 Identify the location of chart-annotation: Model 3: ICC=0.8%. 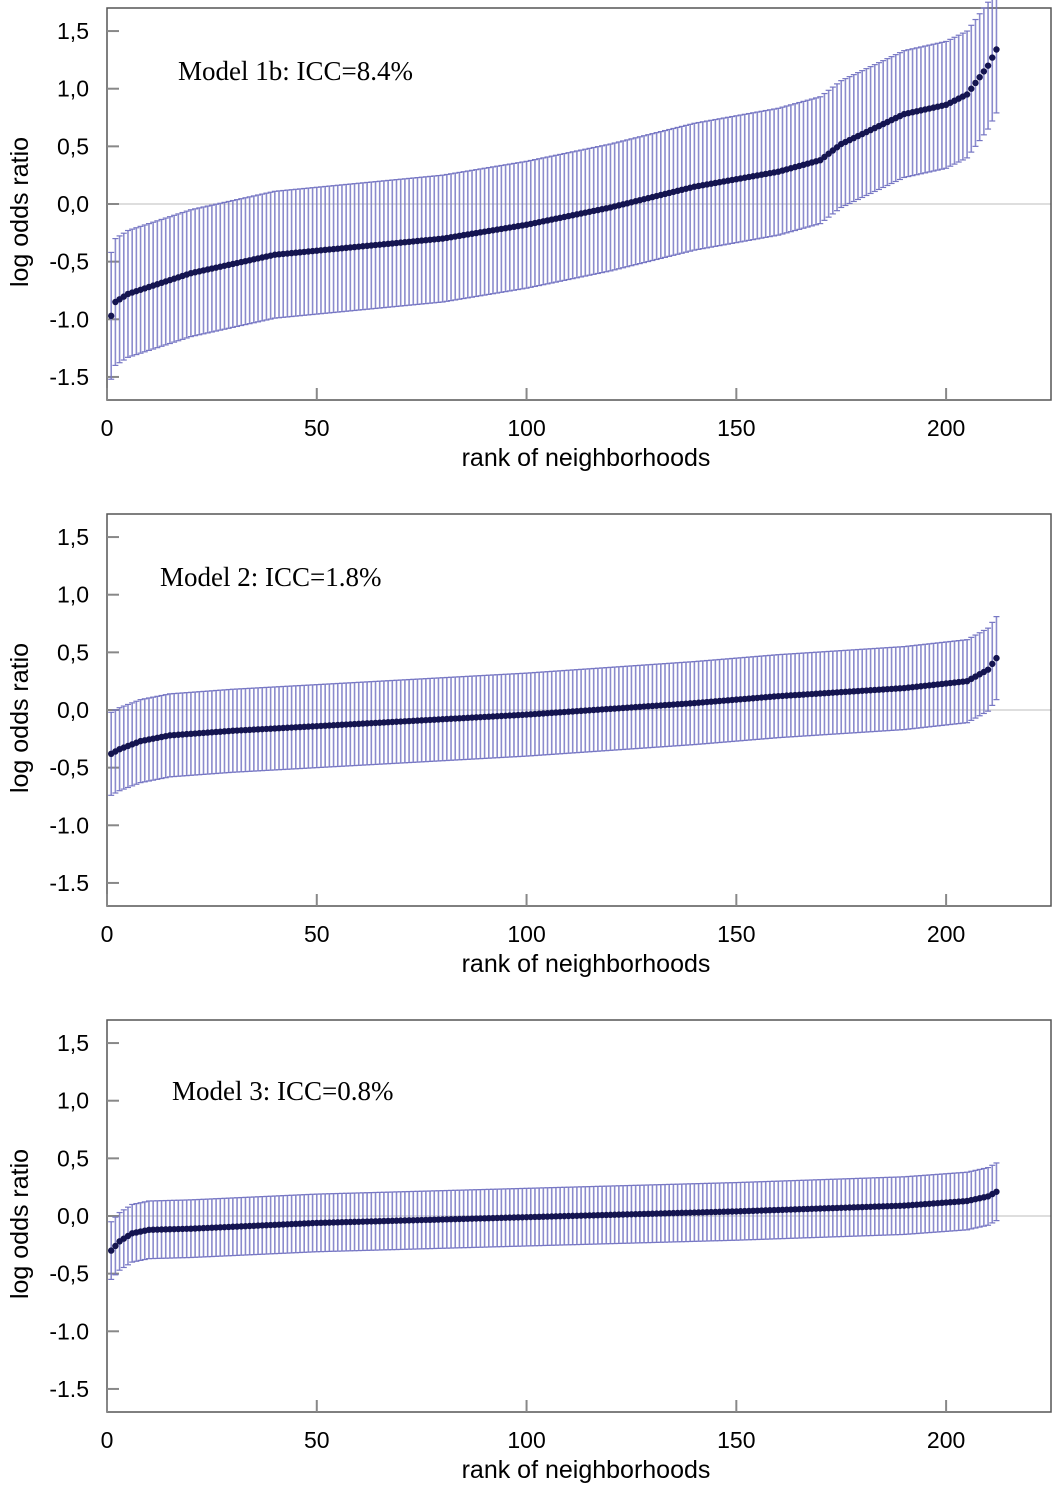
(282, 1091).